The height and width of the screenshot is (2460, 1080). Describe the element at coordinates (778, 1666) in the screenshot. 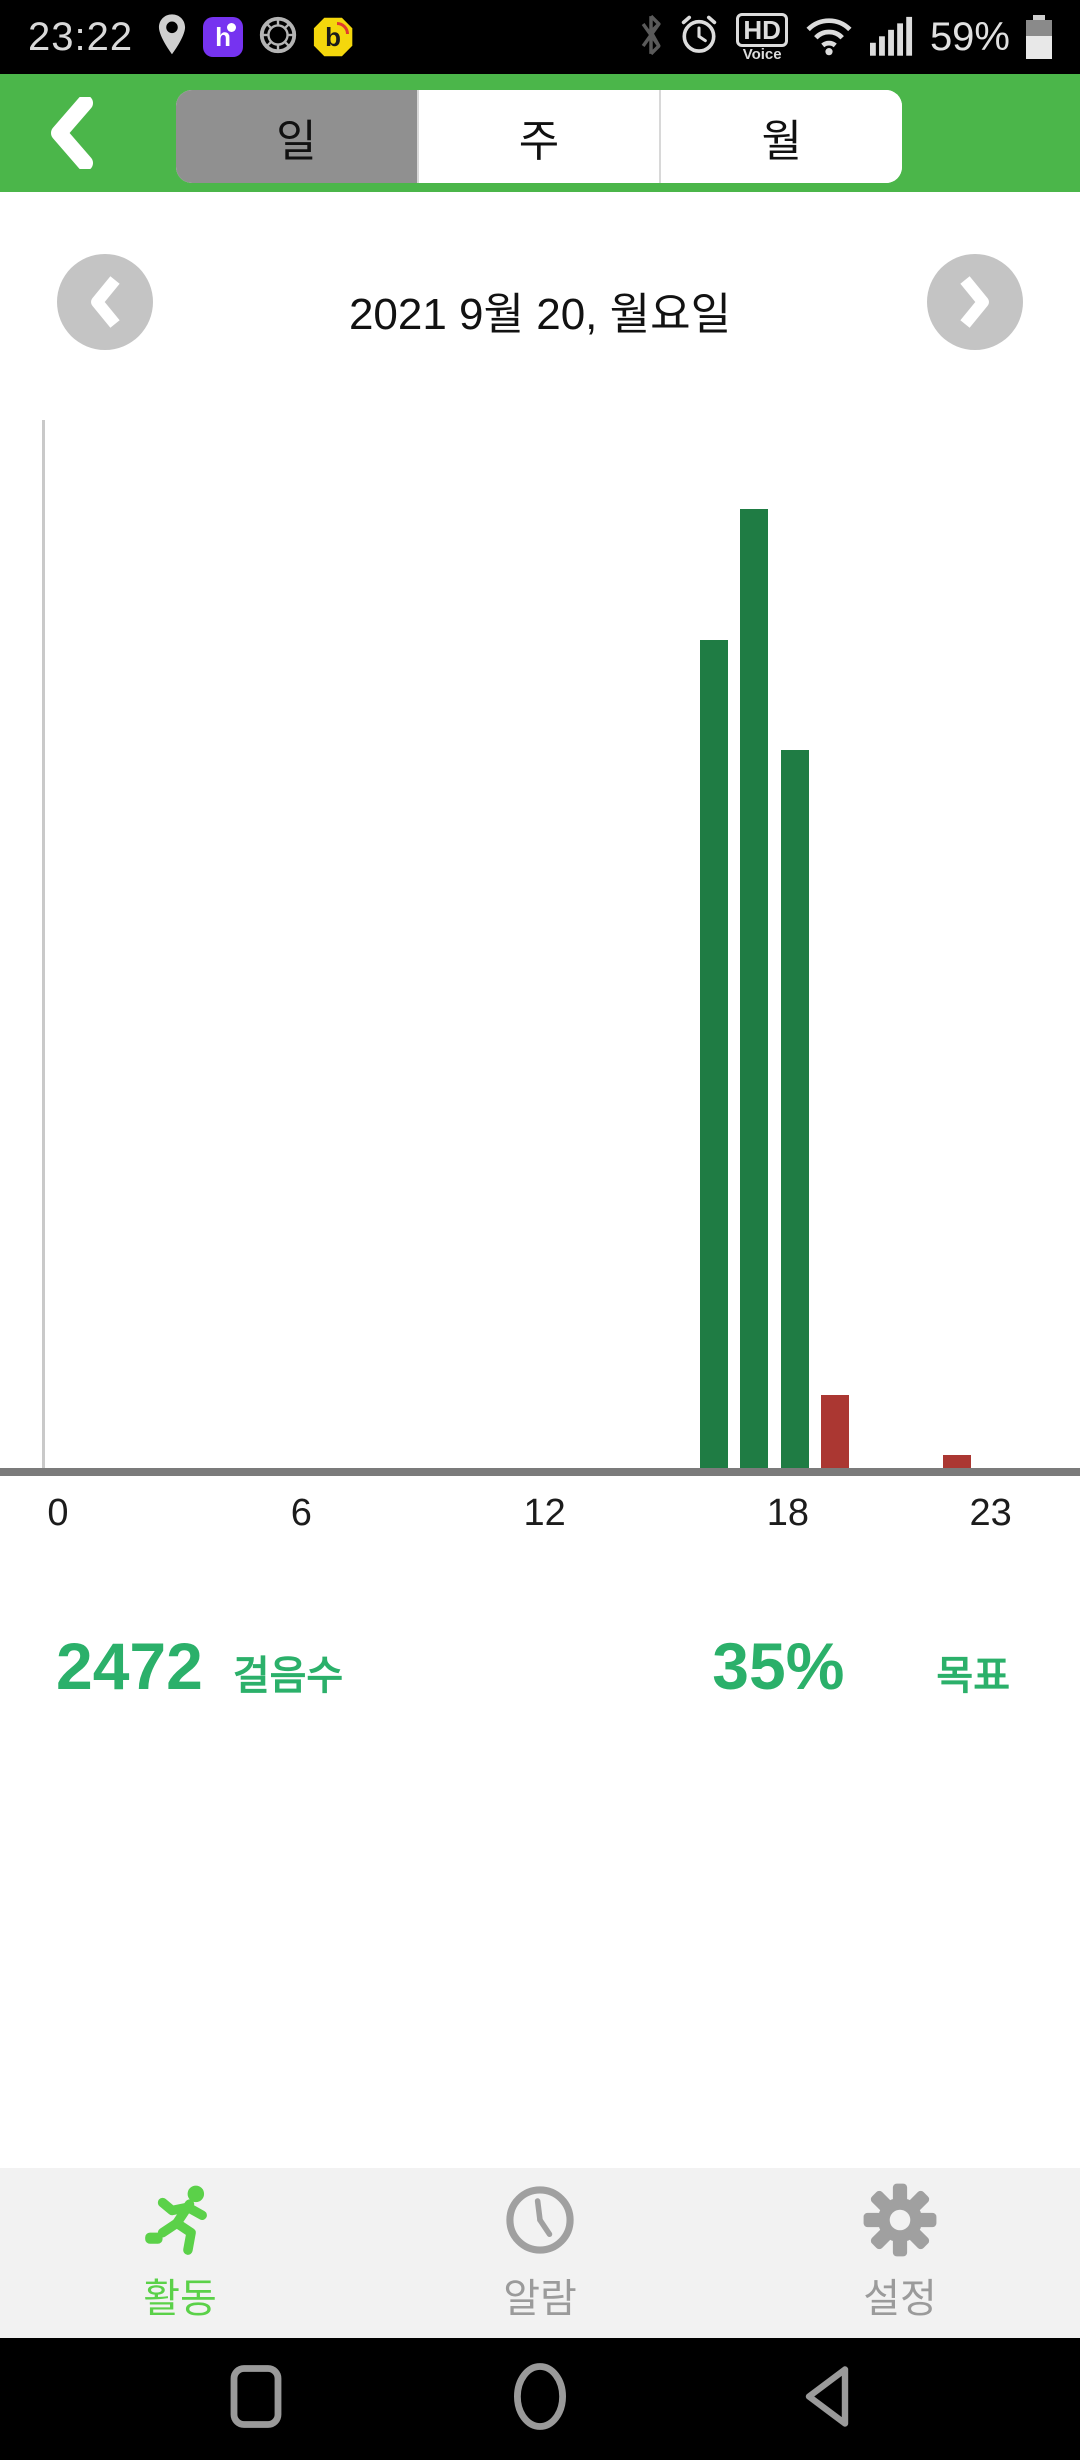

I see `goal-percent: 35%` at that location.